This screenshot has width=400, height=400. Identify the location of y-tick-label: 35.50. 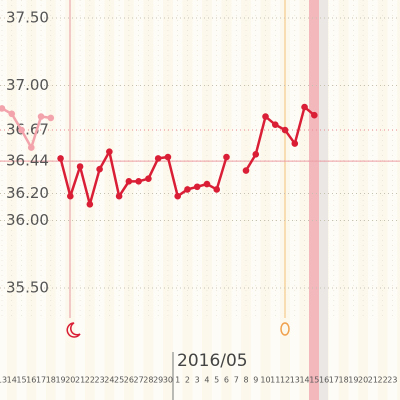
(27, 288).